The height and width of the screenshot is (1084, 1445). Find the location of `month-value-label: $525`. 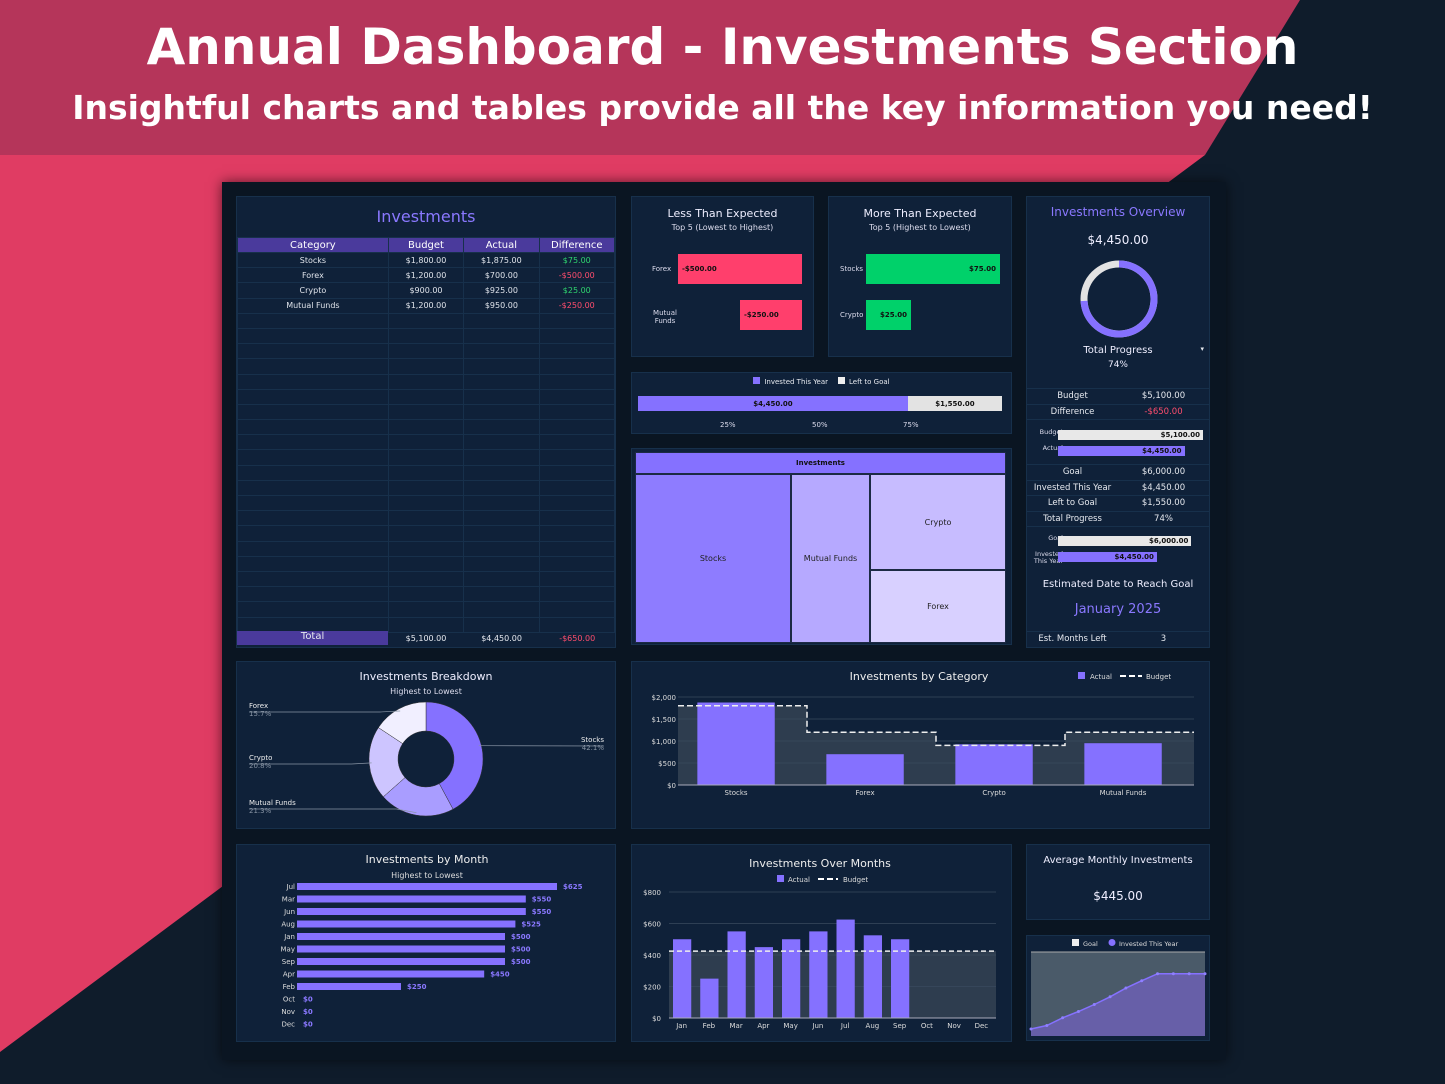

month-value-label: $525 is located at coordinates (531, 925).